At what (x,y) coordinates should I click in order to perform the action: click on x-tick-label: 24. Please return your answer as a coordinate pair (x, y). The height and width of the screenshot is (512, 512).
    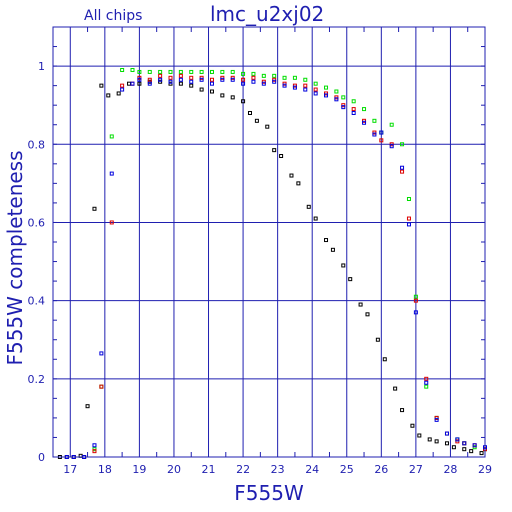
    Looking at the image, I should click on (312, 469).